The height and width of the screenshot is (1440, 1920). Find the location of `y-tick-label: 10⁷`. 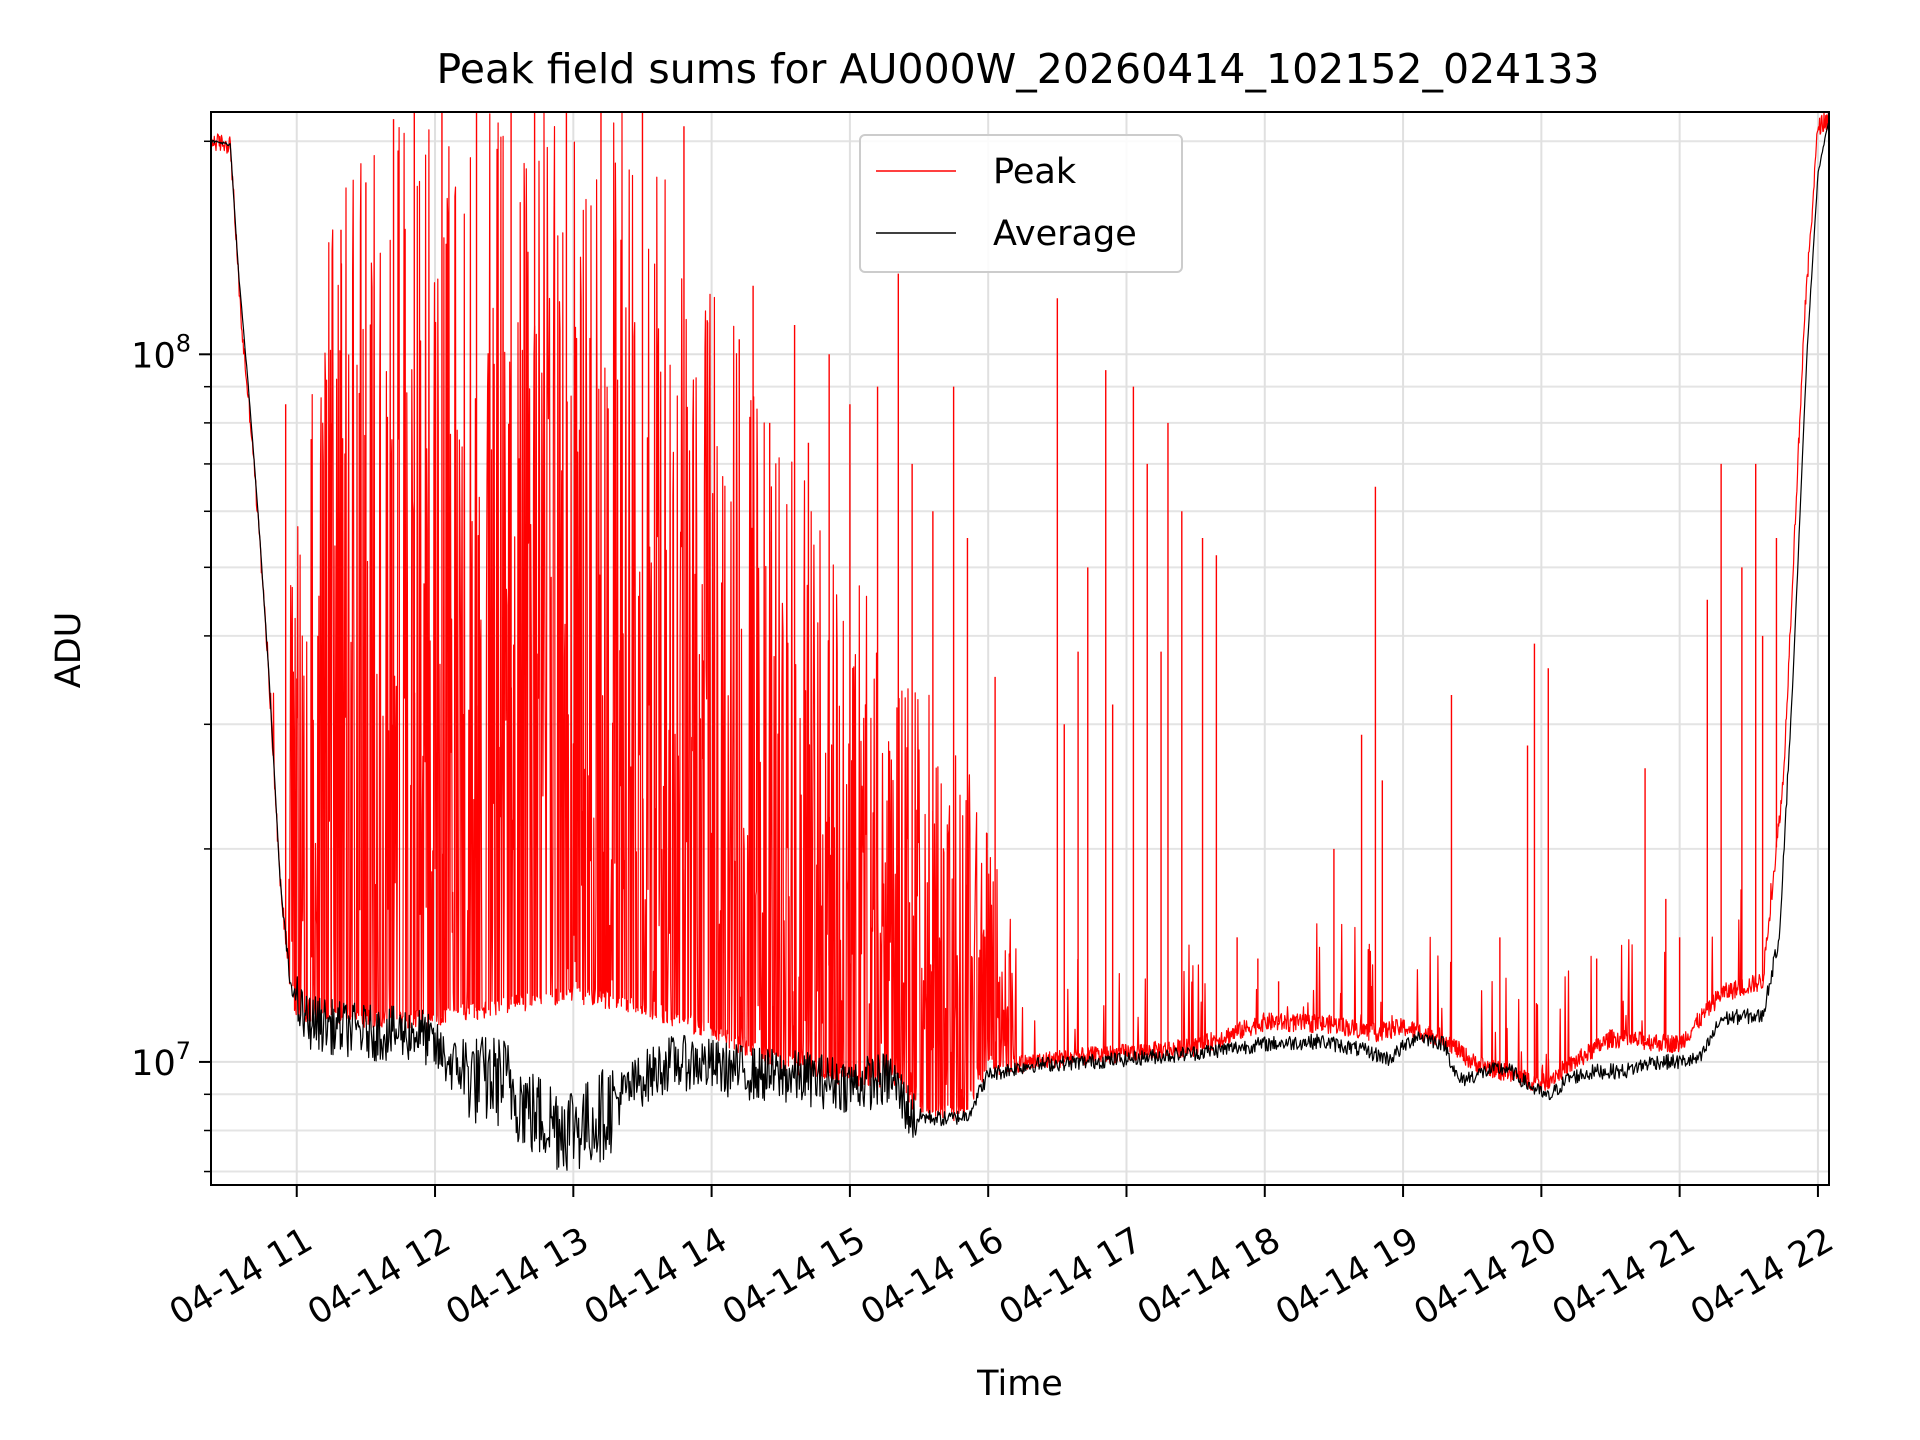

y-tick-label: 10⁷ is located at coordinates (161, 1060).